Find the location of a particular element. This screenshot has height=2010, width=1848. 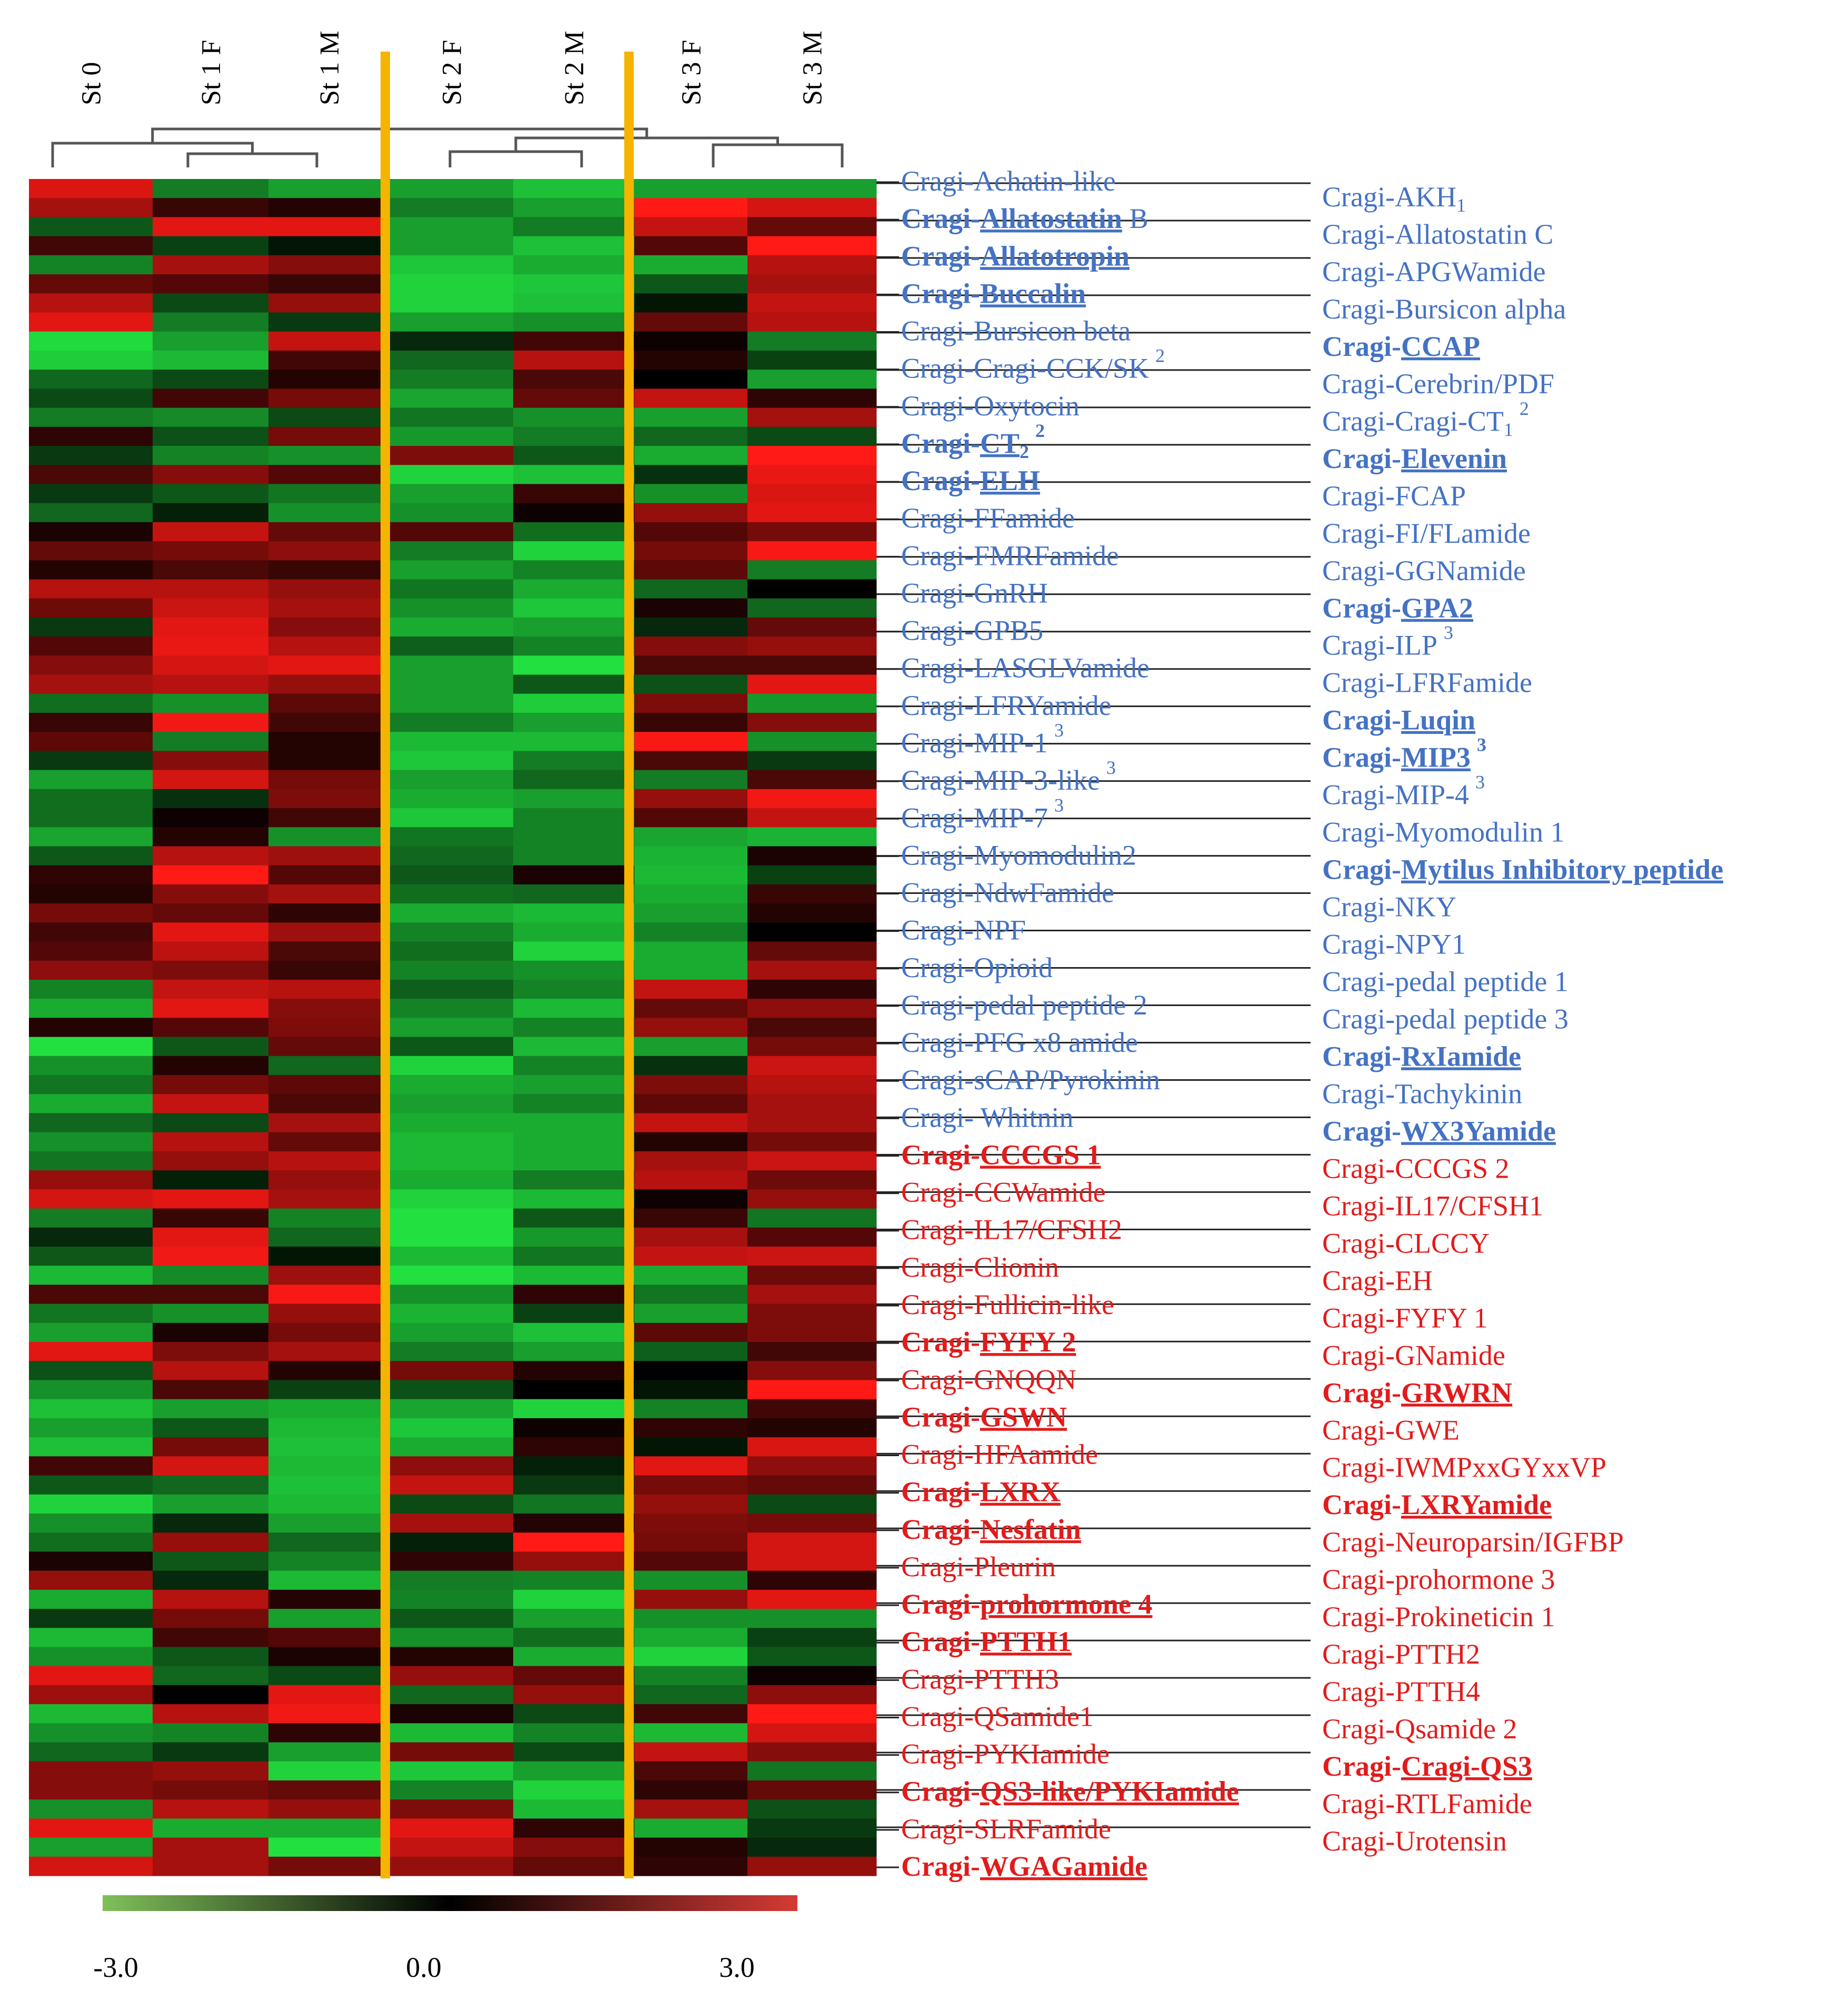

peptide-label: Cragi-prohormone 4 is located at coordinates (1026, 1604).